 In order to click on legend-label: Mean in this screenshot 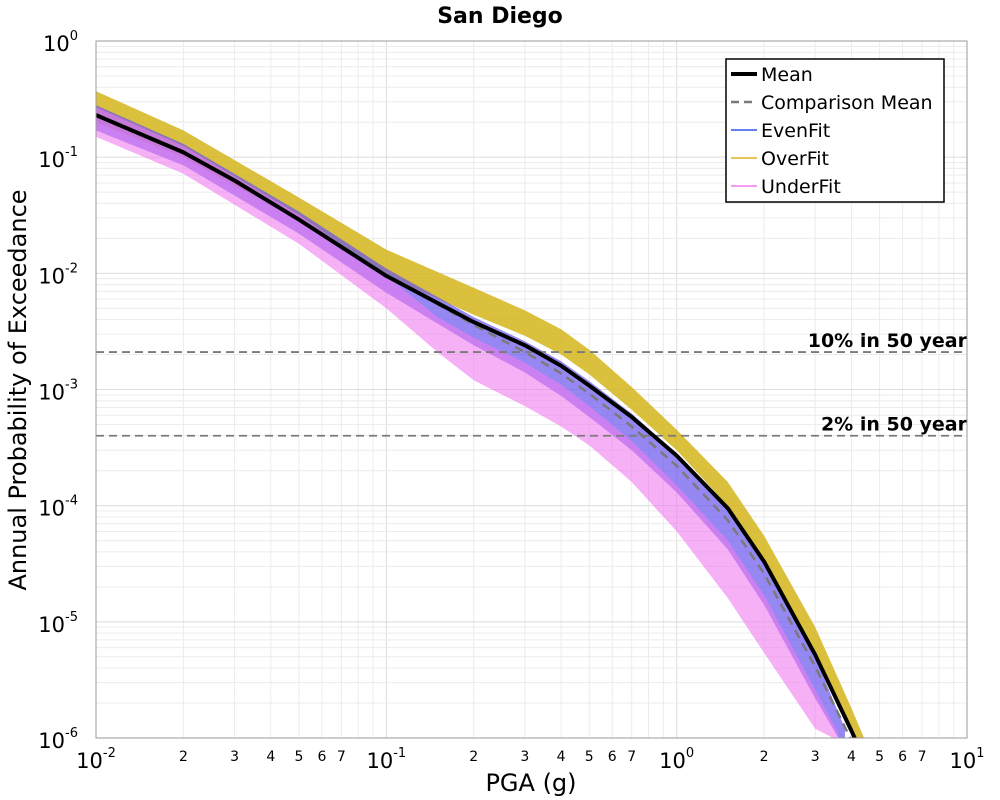, I will do `click(787, 75)`.